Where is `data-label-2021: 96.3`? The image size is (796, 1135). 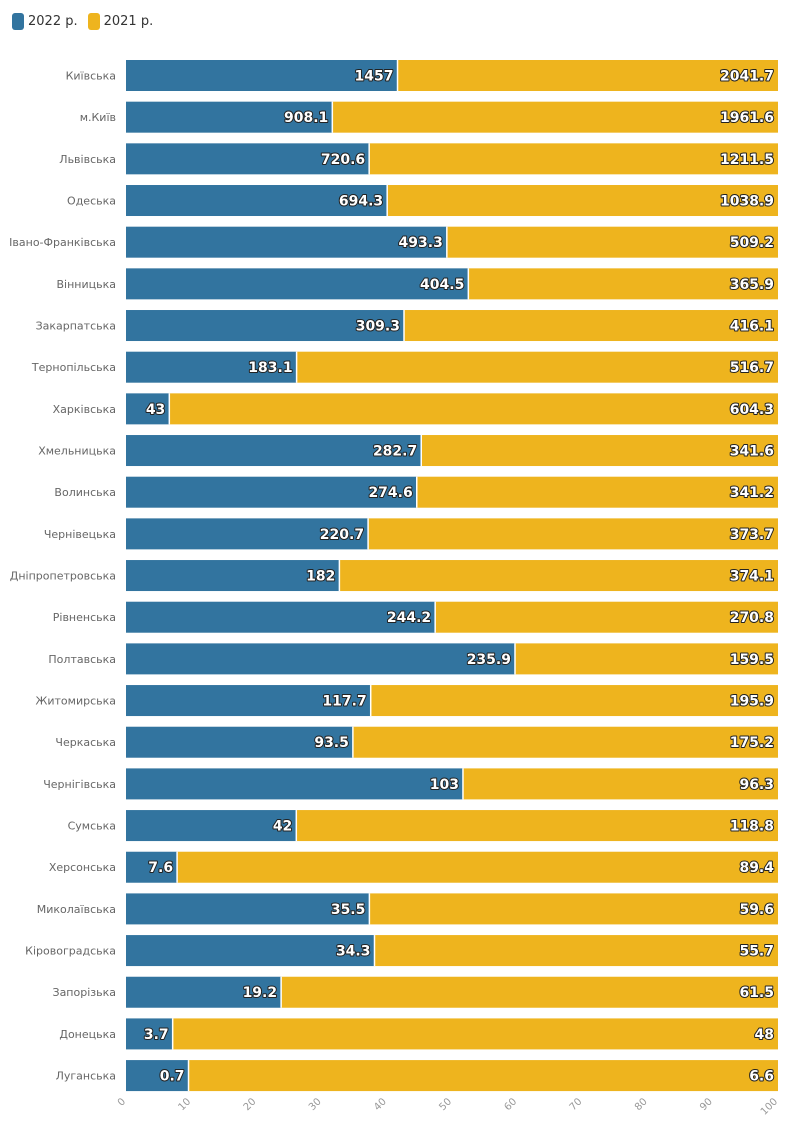 data-label-2021: 96.3 is located at coordinates (756, 785).